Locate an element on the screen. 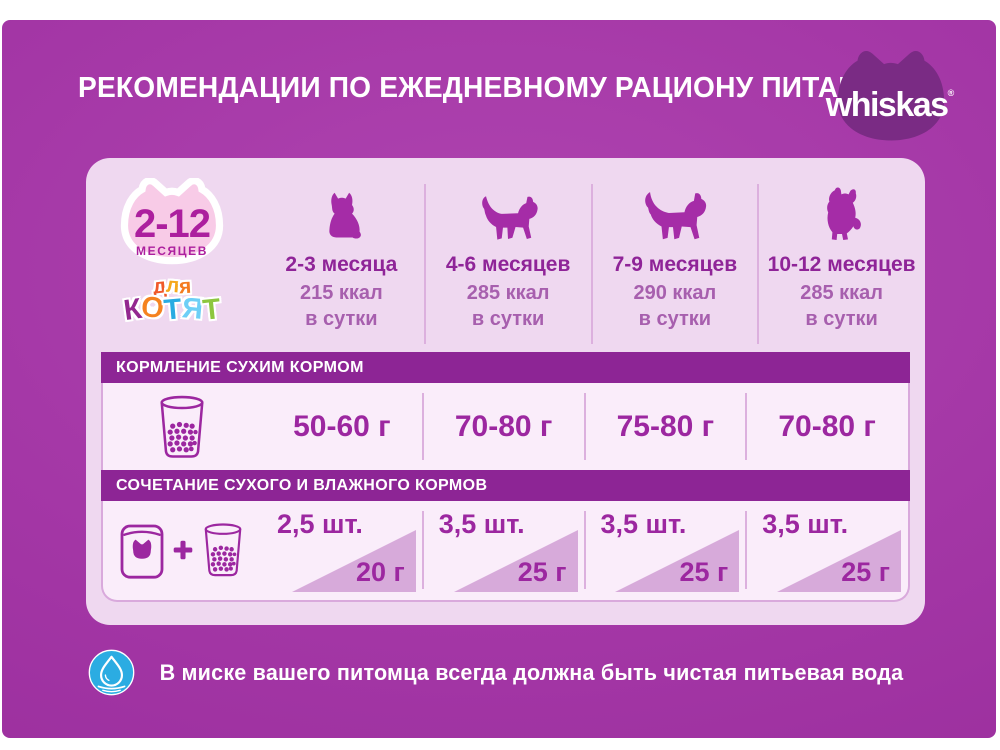 The width and height of the screenshot is (1000, 750). water-drop-icon is located at coordinates (111, 672).